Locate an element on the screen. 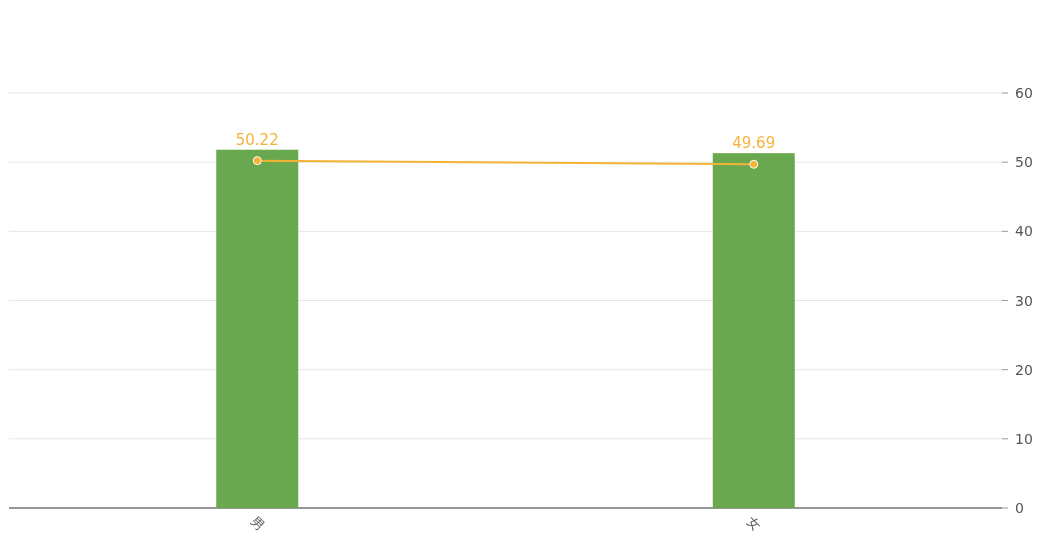 This screenshot has width=1053, height=539. y-tick-label: 50 is located at coordinates (1024, 162).